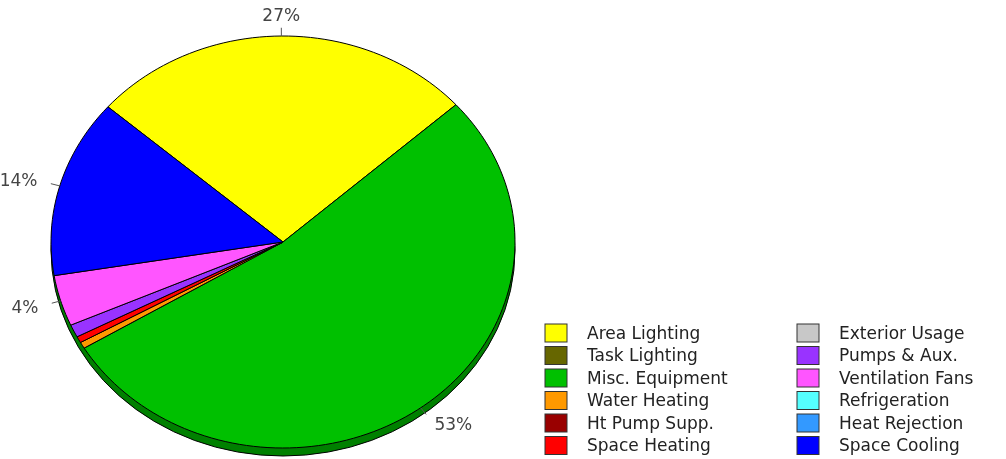 The height and width of the screenshot is (459, 1006). I want to click on legend-label: Heat Rejection, so click(901, 422).